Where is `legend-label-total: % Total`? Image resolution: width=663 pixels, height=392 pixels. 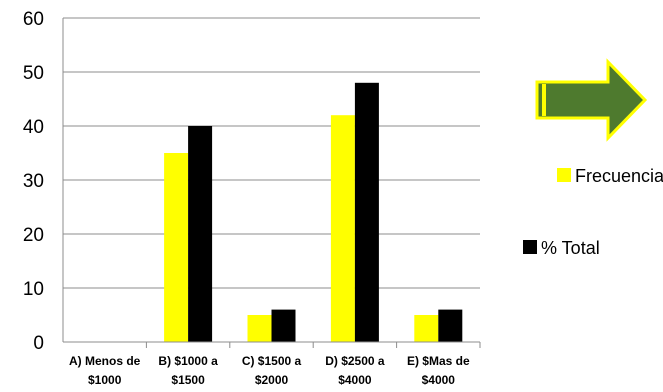 legend-label-total: % Total is located at coordinates (570, 248).